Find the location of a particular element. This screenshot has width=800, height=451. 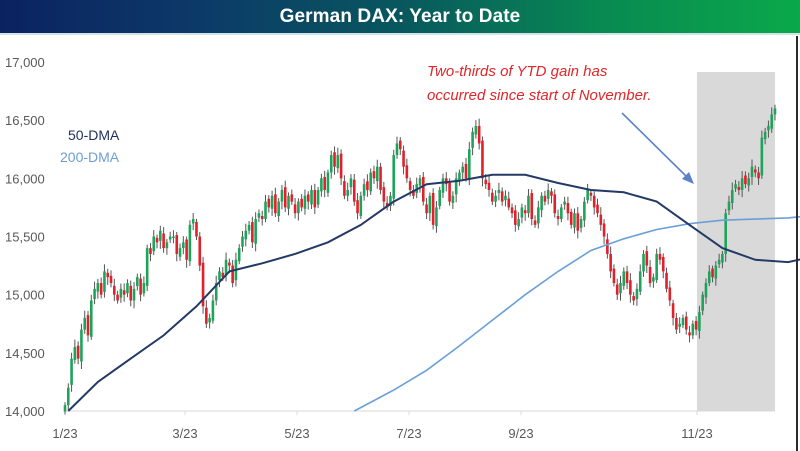

chart-title-bar: German DAX: Year to Date is located at coordinates (400, 16).